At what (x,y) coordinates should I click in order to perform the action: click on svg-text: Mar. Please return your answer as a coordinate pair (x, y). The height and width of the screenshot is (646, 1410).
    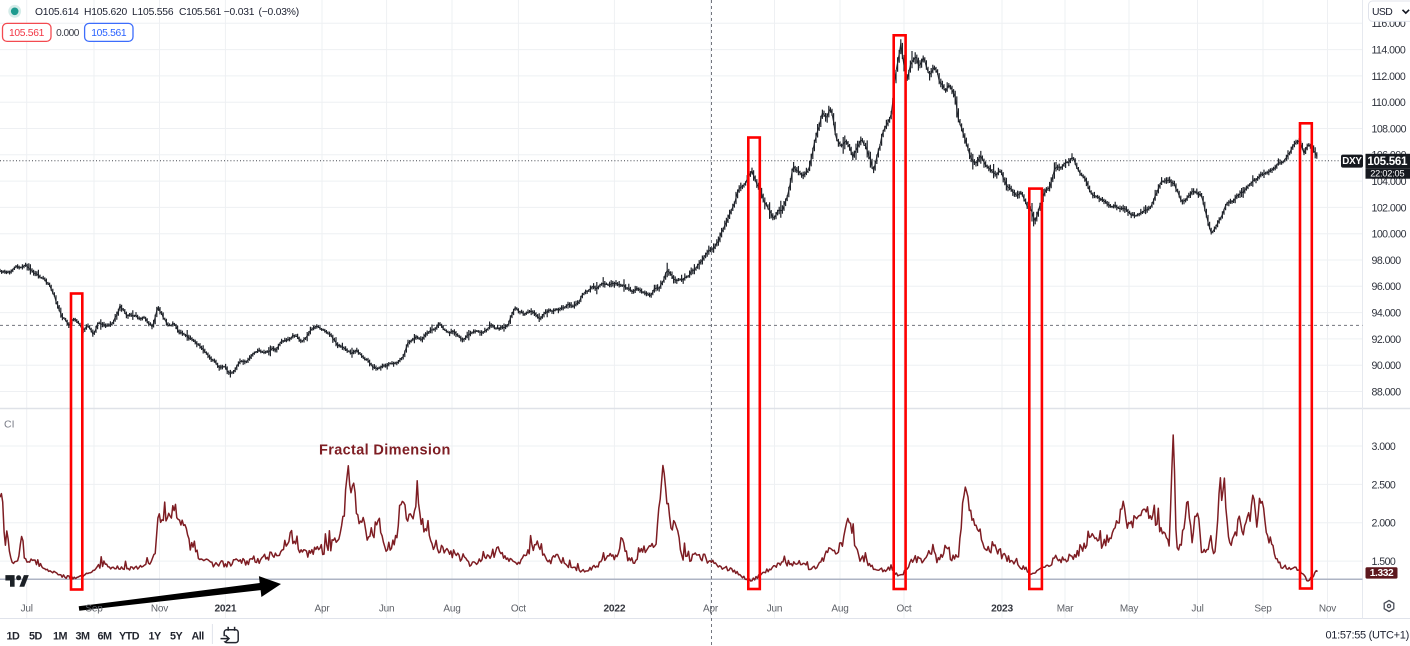
    Looking at the image, I should click on (1065, 609).